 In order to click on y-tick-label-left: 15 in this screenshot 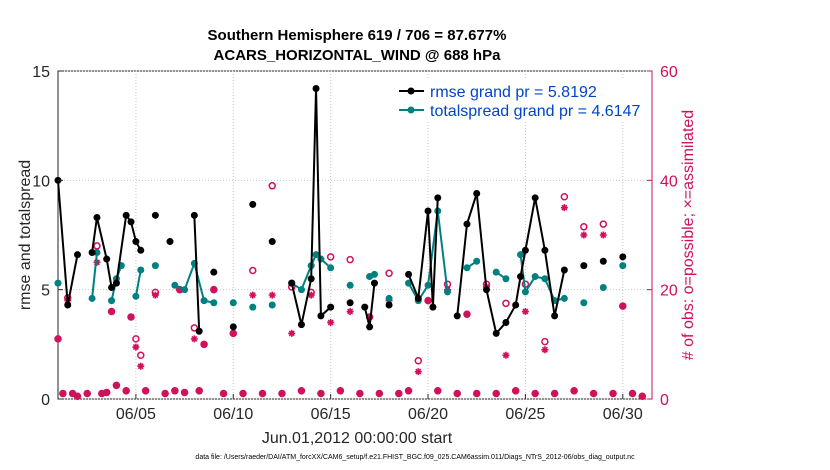, I will do `click(41, 72)`.